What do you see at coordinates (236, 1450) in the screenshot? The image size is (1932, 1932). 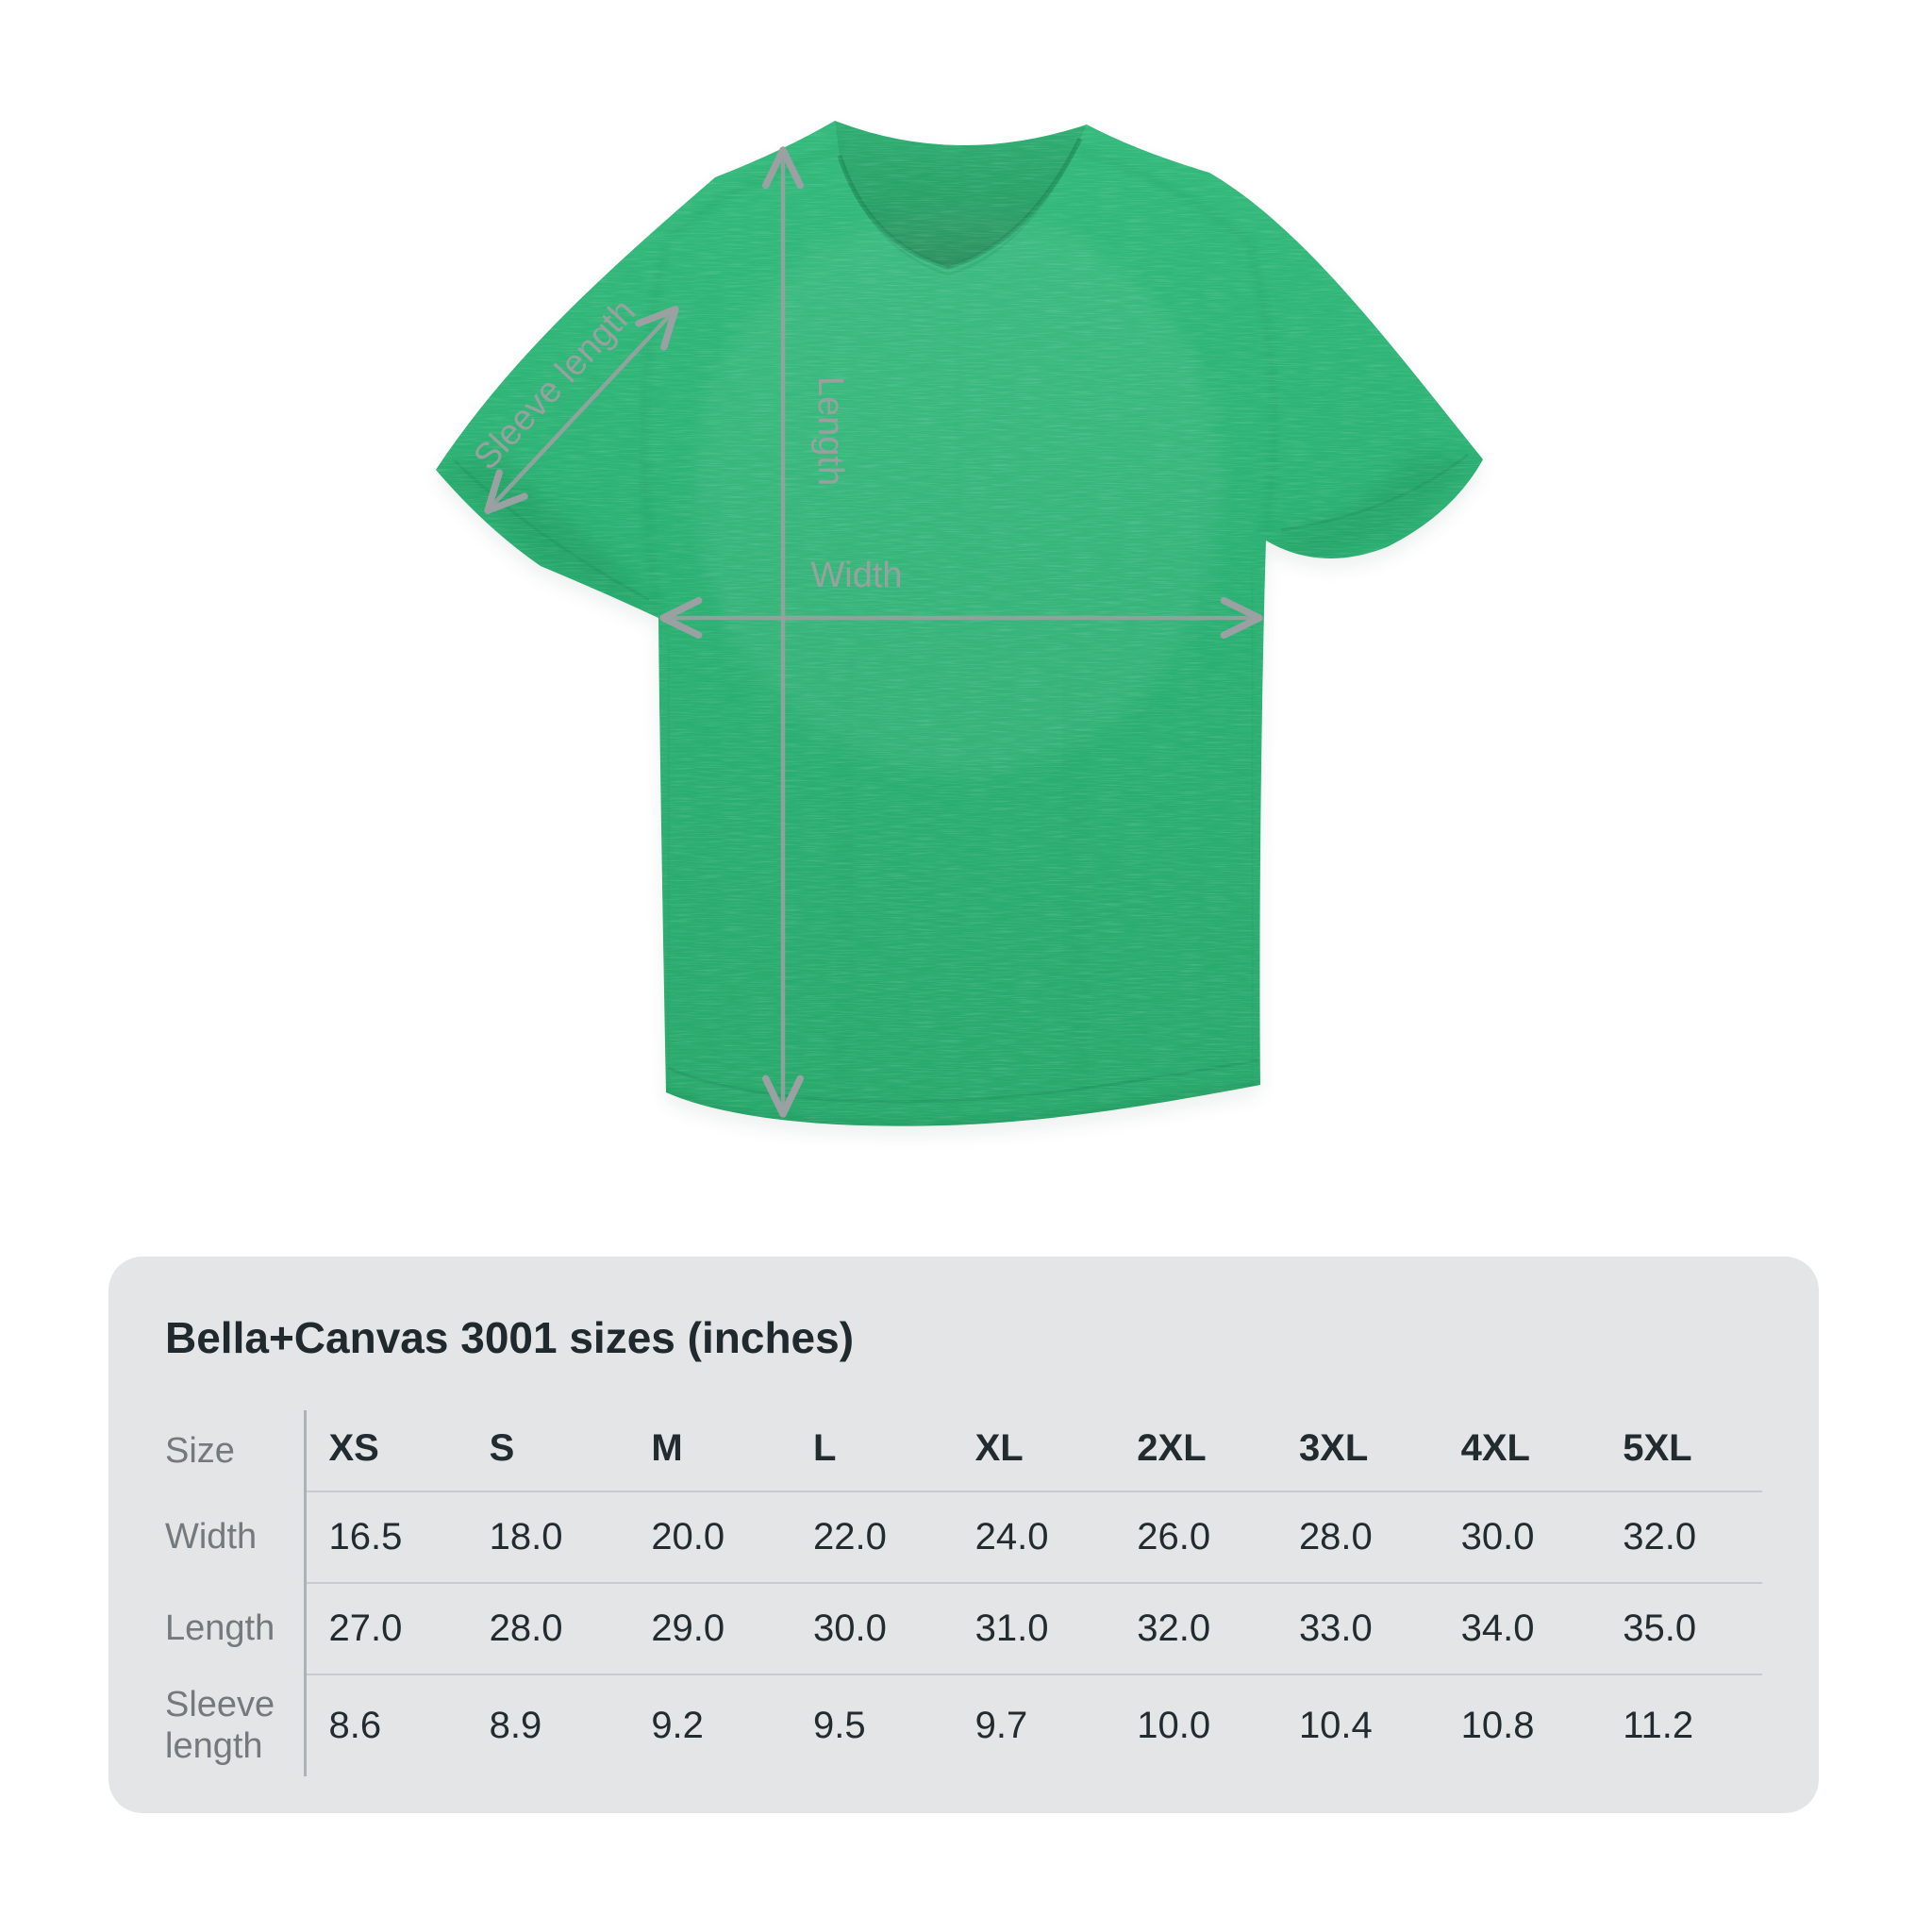 I see `corner-header-size: Size` at bounding box center [236, 1450].